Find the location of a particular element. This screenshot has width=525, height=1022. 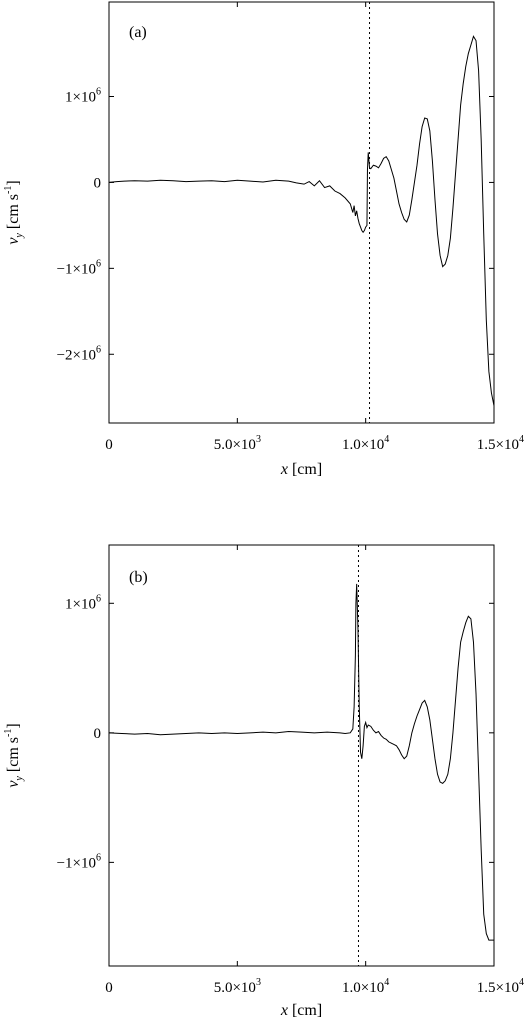

y-tick-label: −2×10⁶ is located at coordinates (79, 353).